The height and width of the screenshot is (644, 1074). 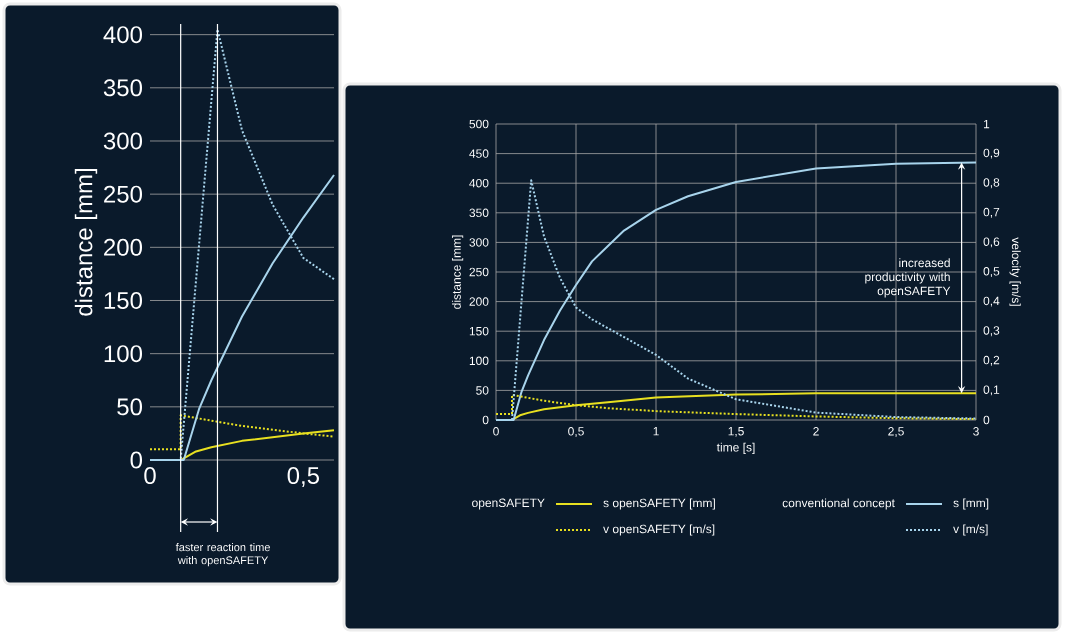 I want to click on y-tick-label: 300, so click(x=123, y=141).